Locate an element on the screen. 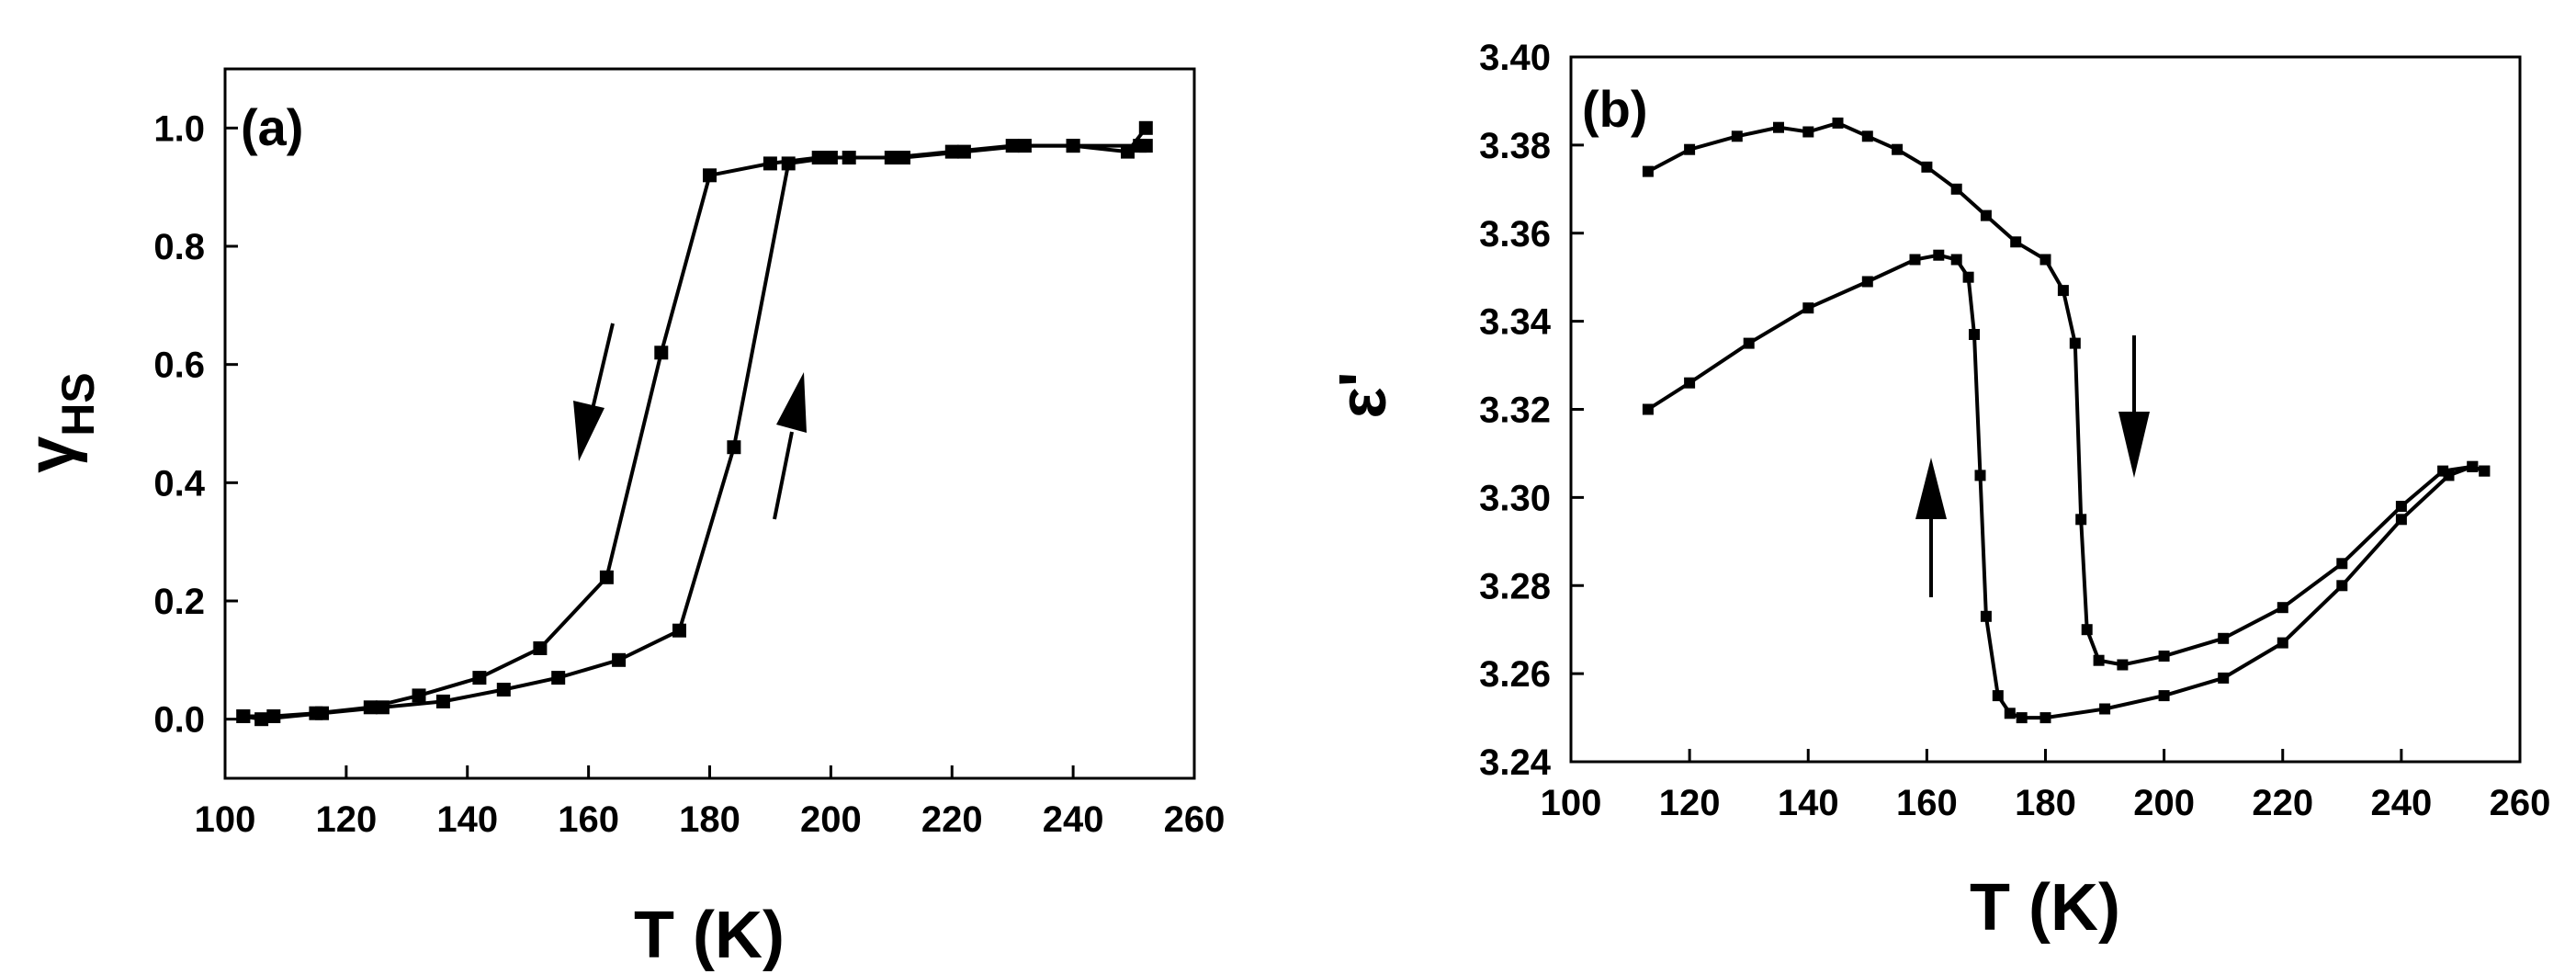  panel-b-y-axis-title: ε' is located at coordinates (1363, 394).